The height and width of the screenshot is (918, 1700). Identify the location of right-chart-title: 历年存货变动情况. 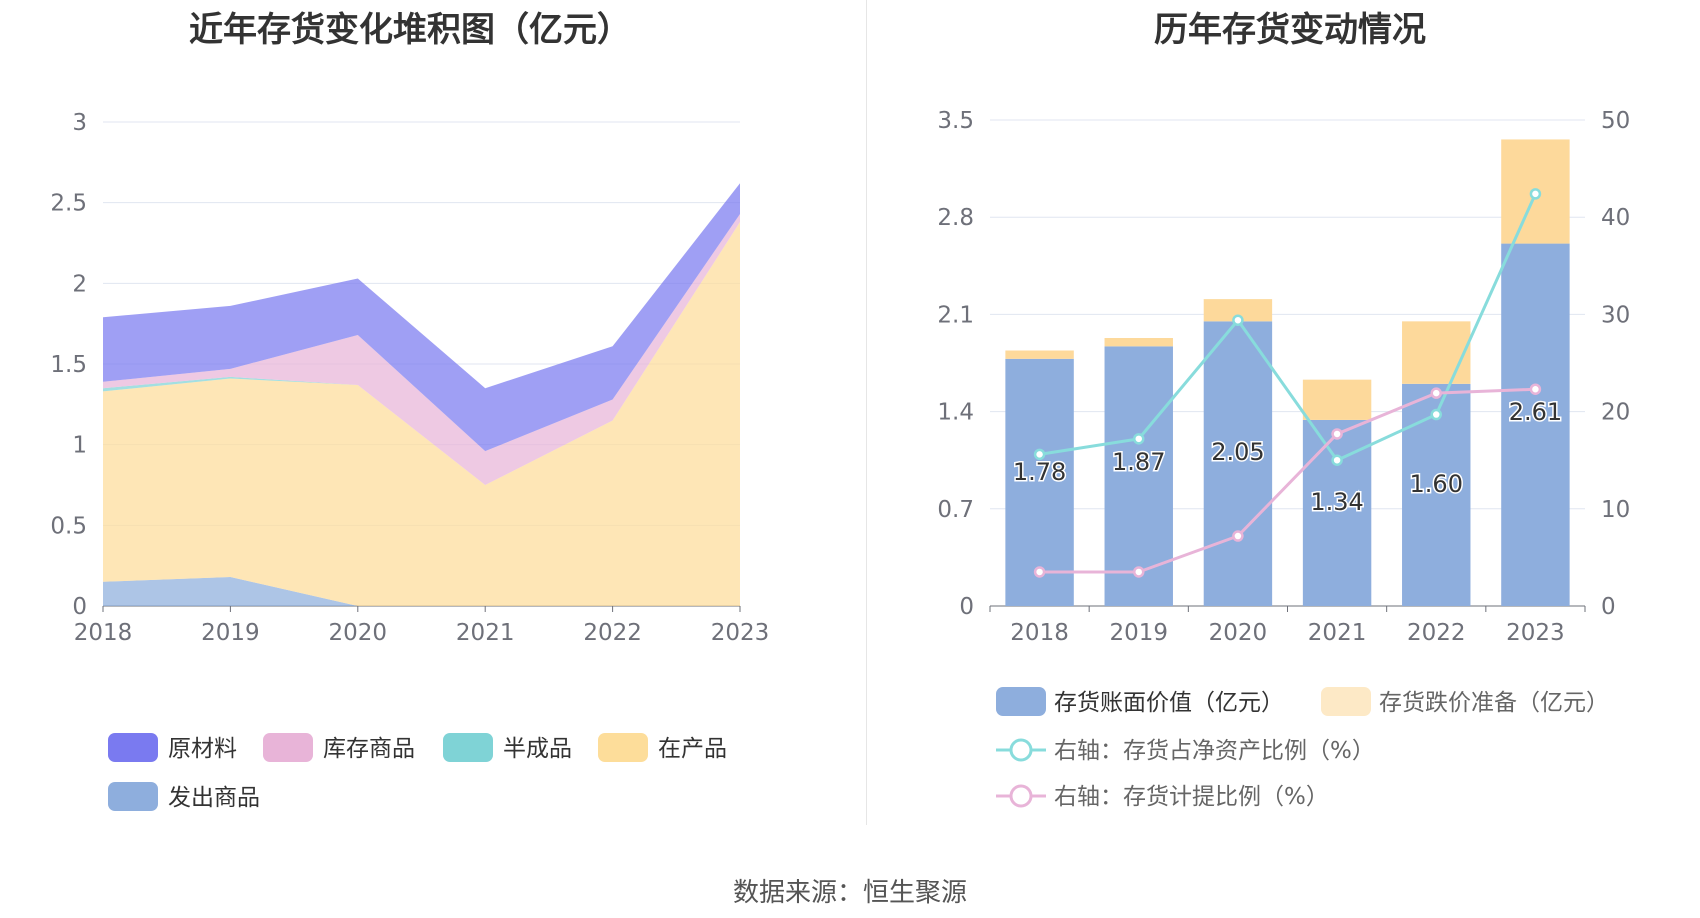
(1290, 30).